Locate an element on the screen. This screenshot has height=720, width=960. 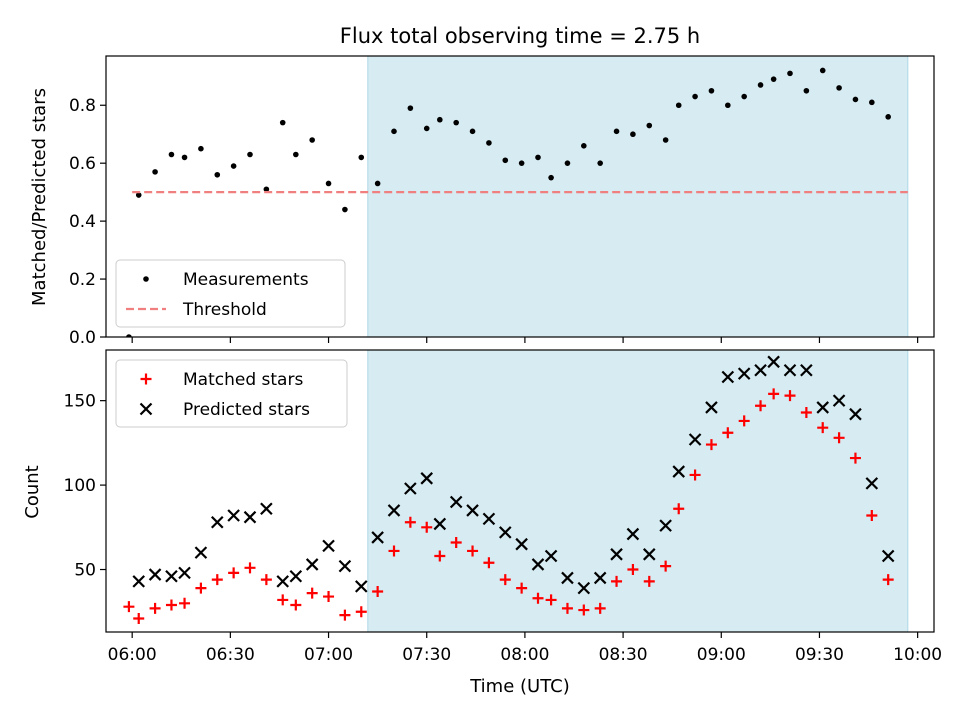
legend-box is located at coordinates (230, 293).